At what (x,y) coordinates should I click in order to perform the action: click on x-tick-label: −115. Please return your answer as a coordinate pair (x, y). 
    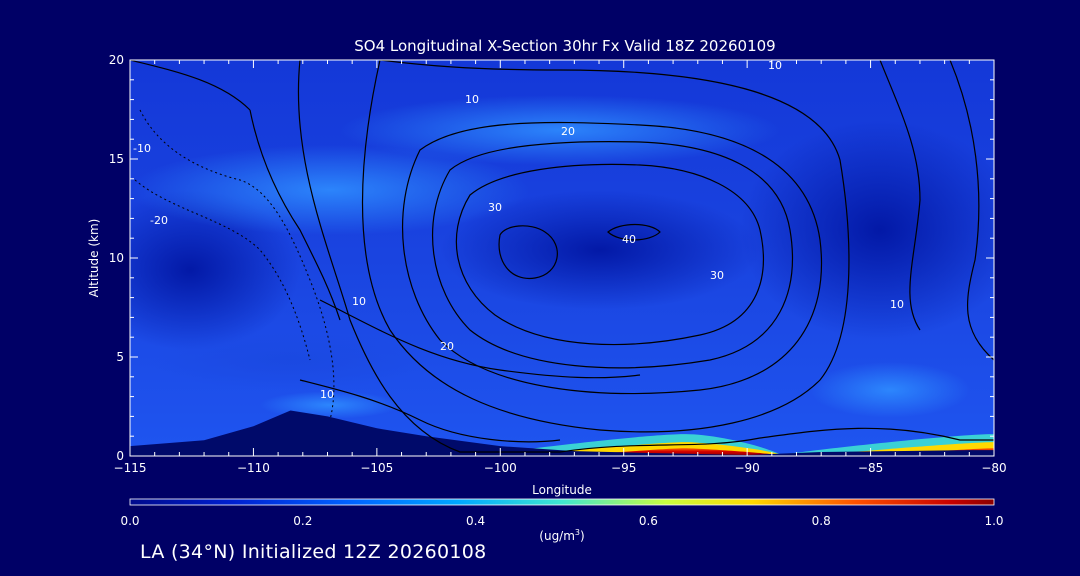
    Looking at the image, I should click on (130, 468).